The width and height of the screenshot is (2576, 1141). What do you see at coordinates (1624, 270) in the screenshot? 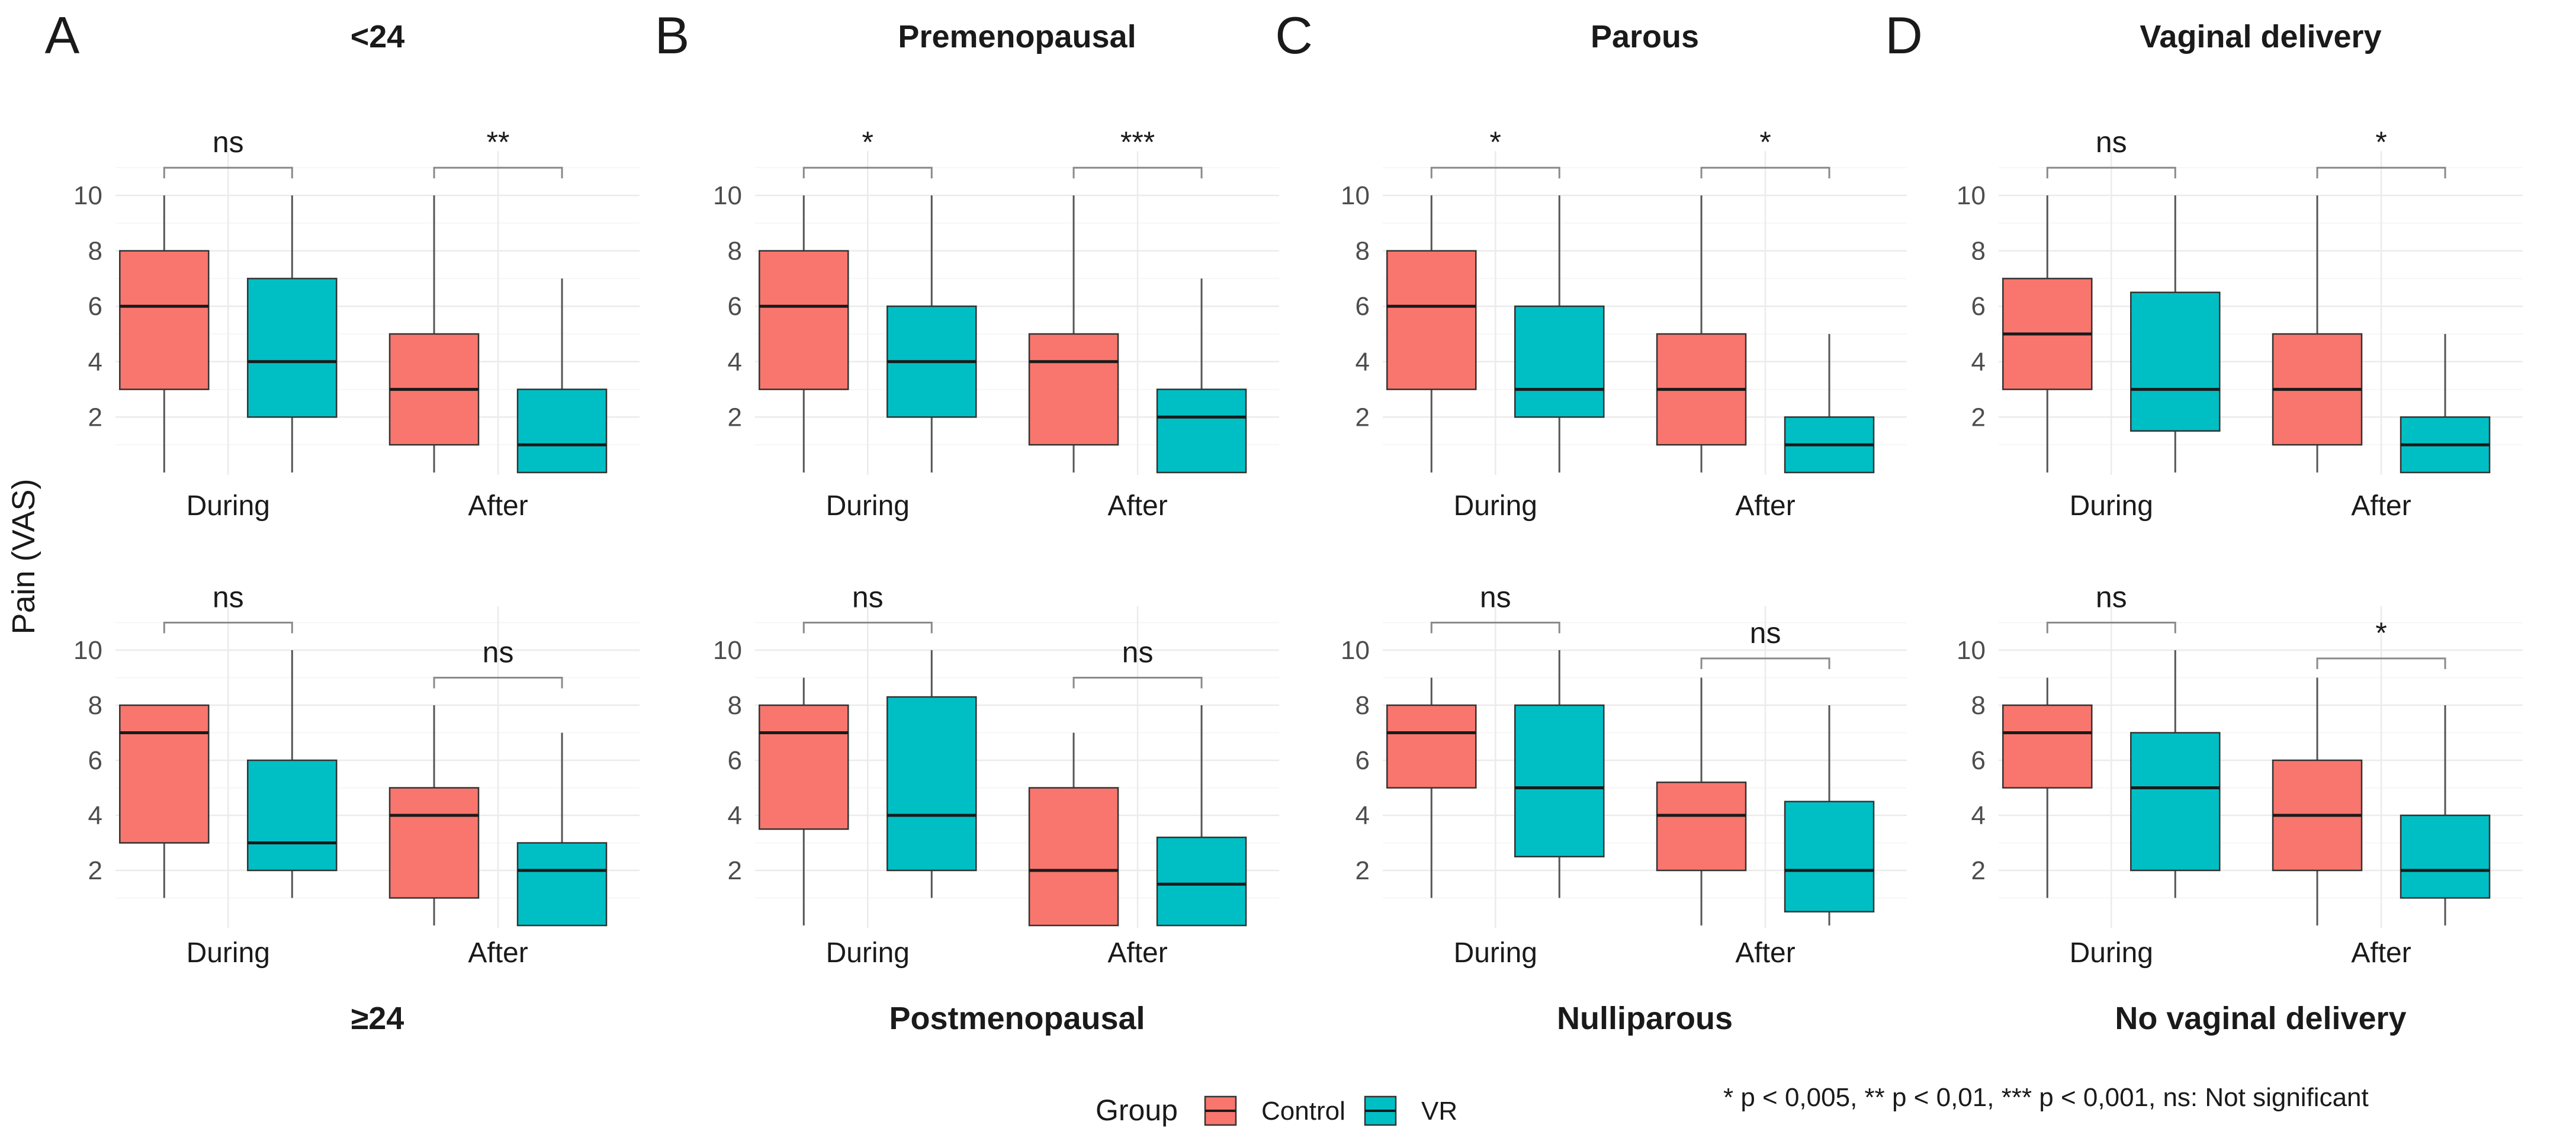
I see `panel-c-top: 2 4 6 8 10 During After * * Parous` at bounding box center [1624, 270].